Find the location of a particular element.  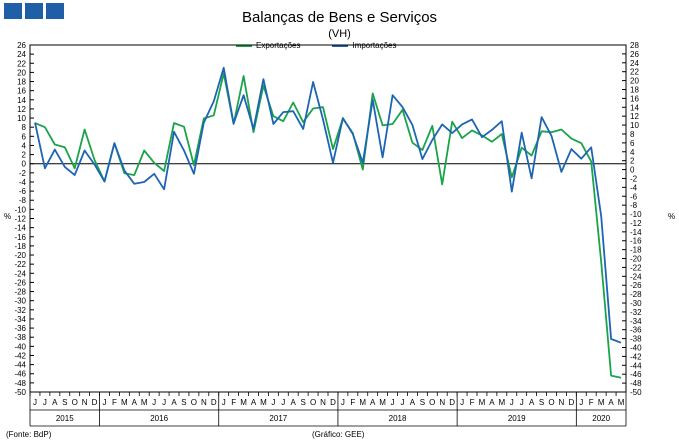

y-tick-label-left: -30 is located at coordinates (20, 301).